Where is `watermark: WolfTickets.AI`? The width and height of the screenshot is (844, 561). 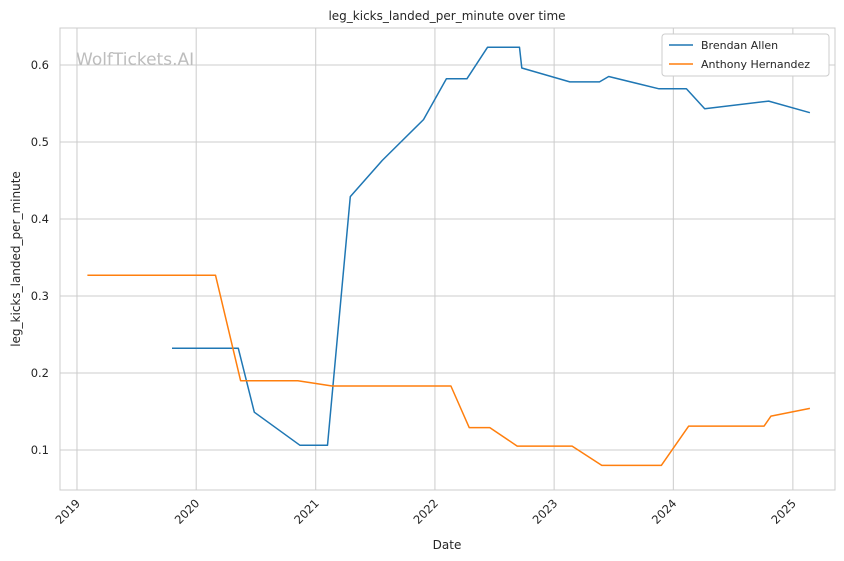 watermark: WolfTickets.AI is located at coordinates (135, 60).